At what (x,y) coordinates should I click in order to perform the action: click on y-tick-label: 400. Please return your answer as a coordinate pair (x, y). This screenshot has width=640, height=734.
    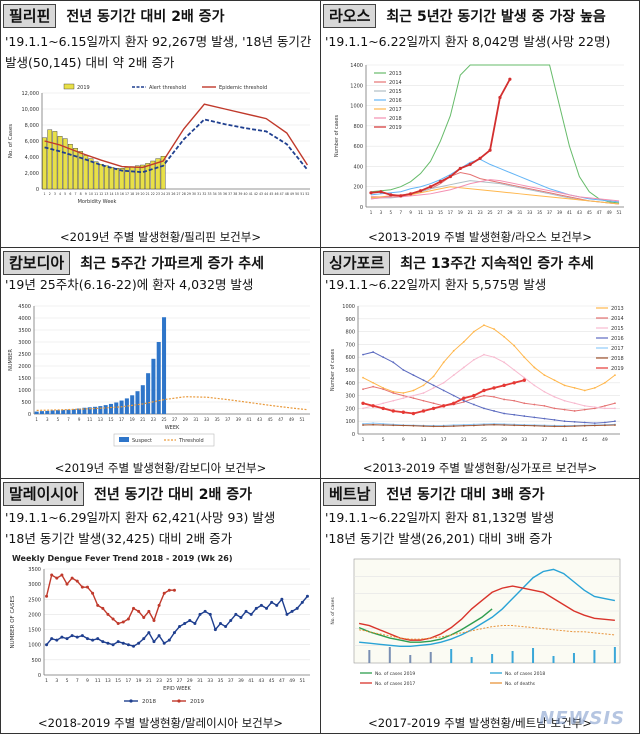
    Looking at the image, I should click on (358, 167).